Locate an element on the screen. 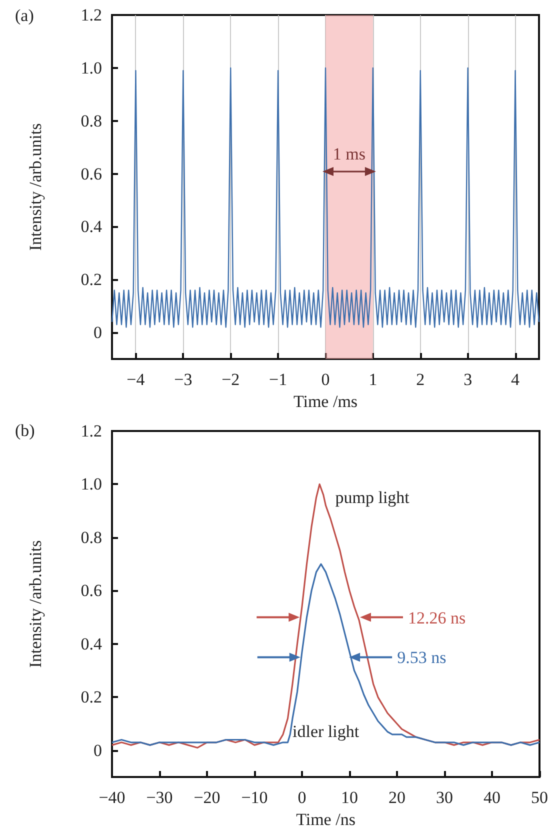 Image resolution: width=551 pixels, height=833 pixels. annotation: 12.26 ns is located at coordinates (437, 618).